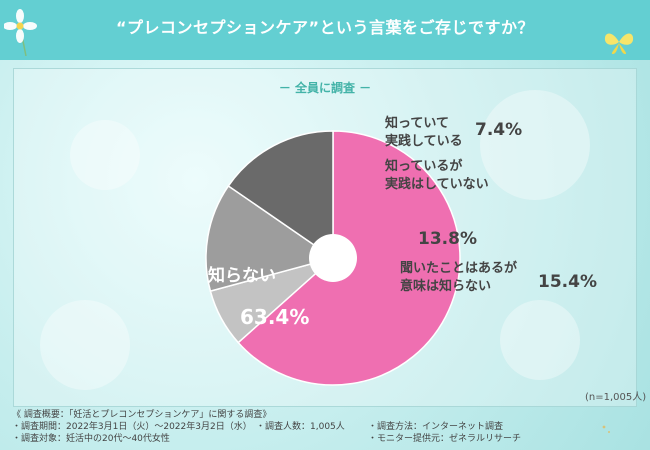  Describe the element at coordinates (437, 184) in the screenshot. I see `slice-label-line: 実践はしていない` at that location.